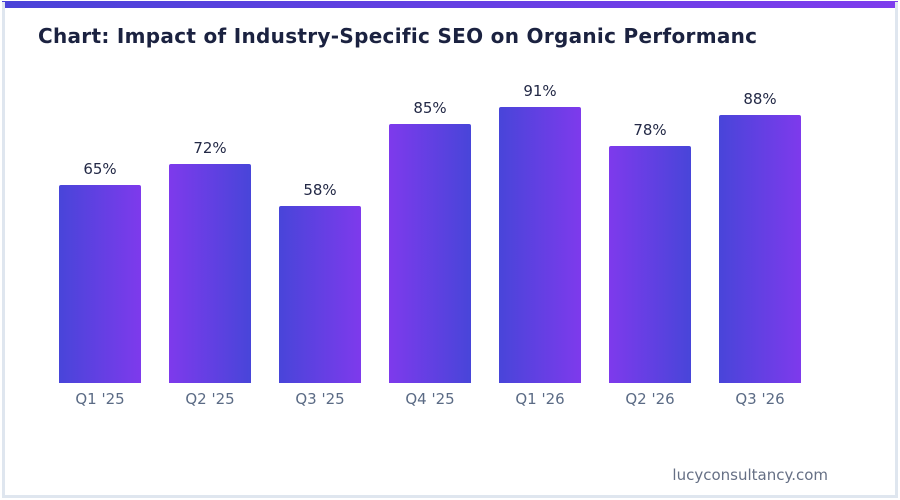 The width and height of the screenshot is (900, 500). I want to click on bar-value-label: 85%, so click(430, 108).